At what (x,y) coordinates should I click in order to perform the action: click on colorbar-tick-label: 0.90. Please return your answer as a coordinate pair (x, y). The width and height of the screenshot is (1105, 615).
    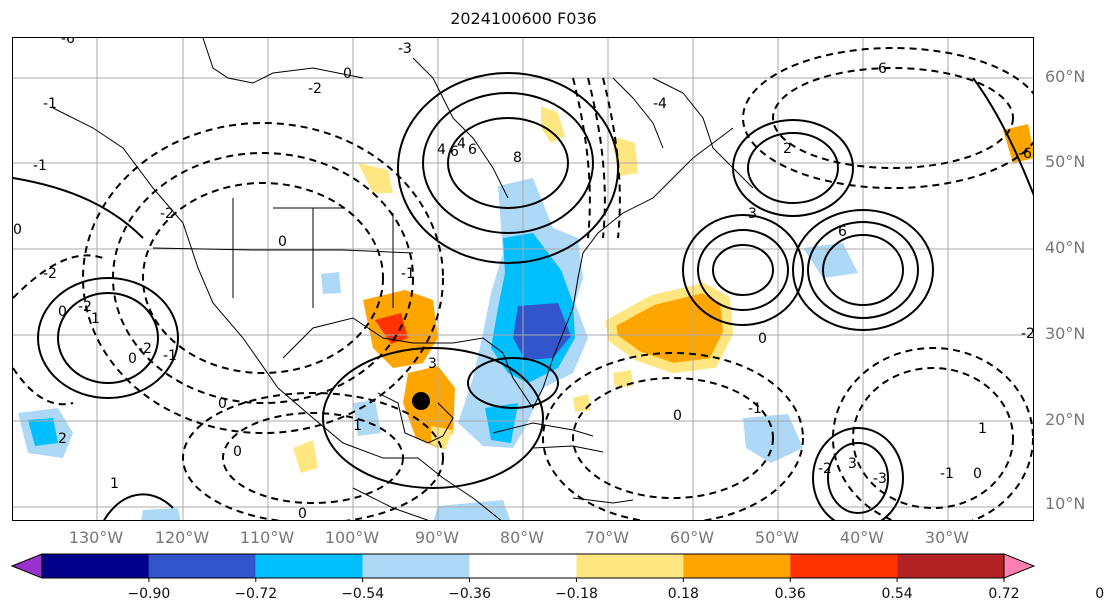
    Looking at the image, I should click on (1100, 594).